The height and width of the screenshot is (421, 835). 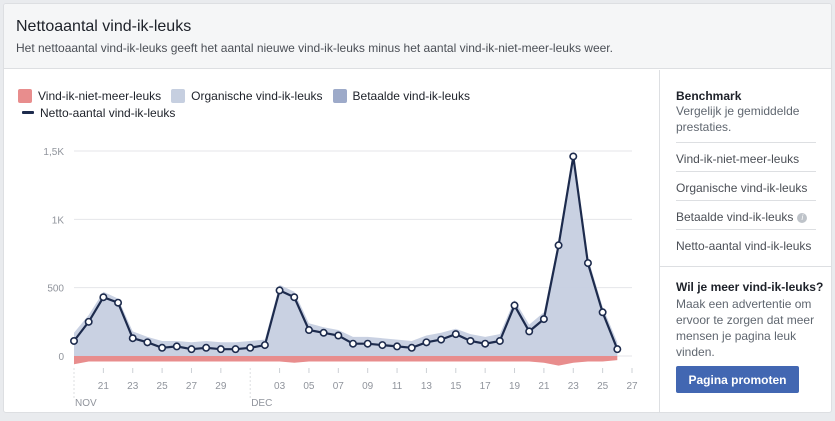 I want to click on legend-item-organic: Organische vind-ik-leuks, so click(x=247, y=95).